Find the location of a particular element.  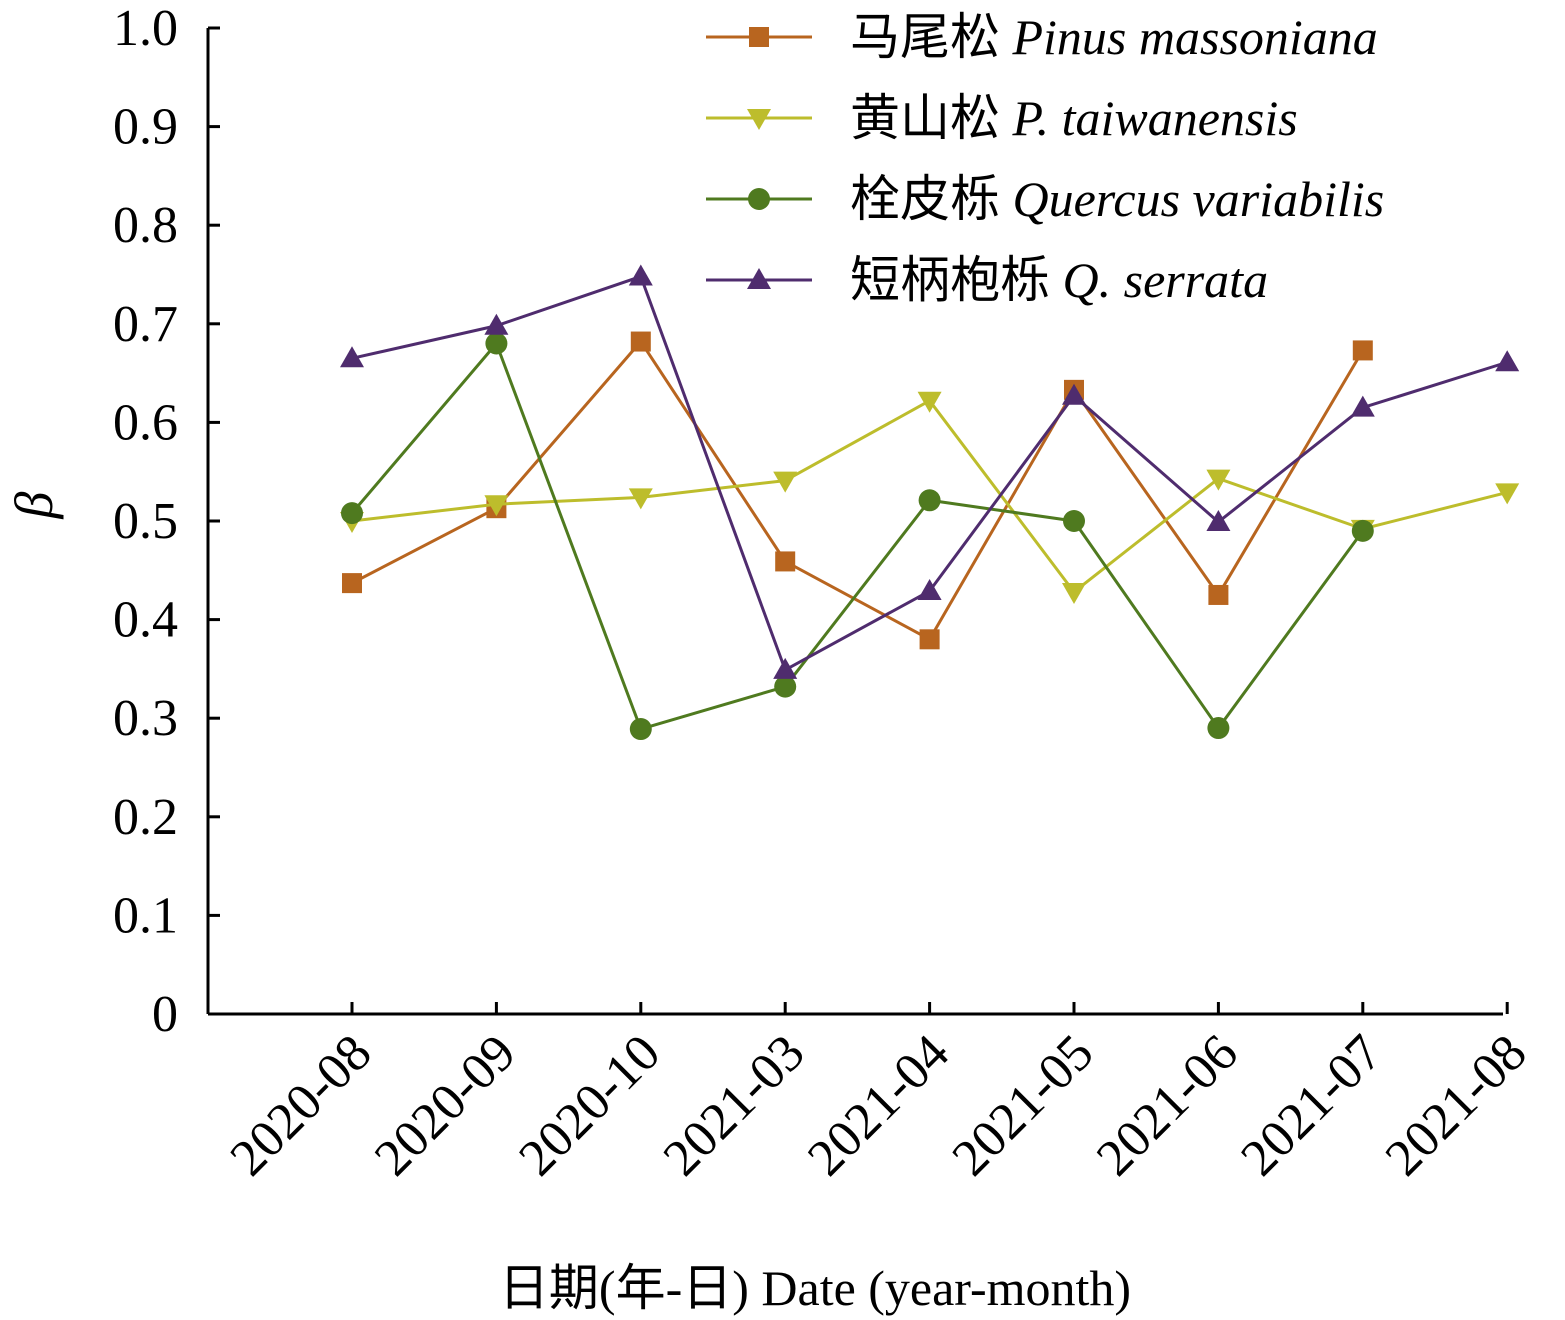

y-tick-label: 0.3 is located at coordinates (145, 718).